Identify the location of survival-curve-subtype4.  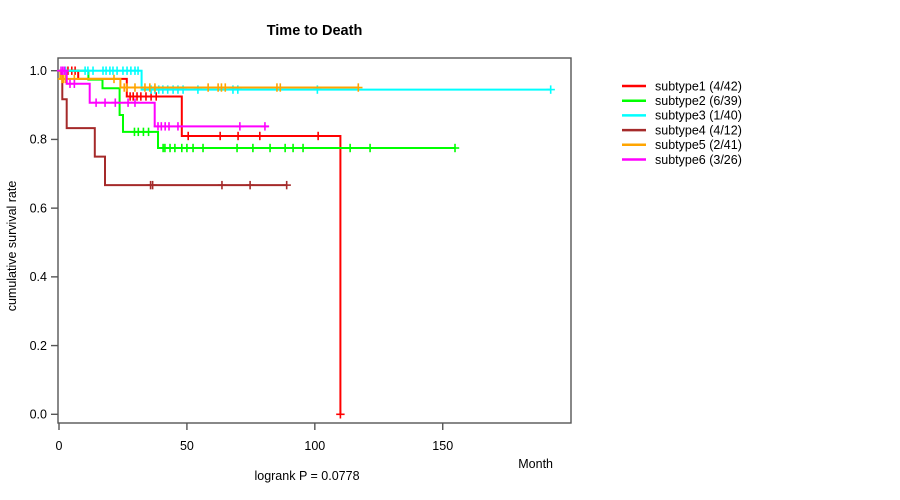
(173, 128).